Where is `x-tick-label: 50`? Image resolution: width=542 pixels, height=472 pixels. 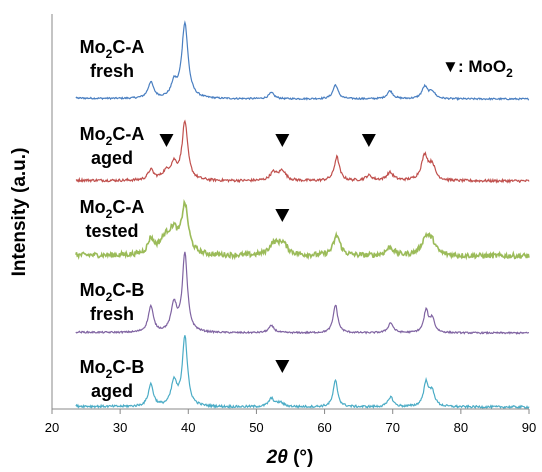
x-tick-label: 50 is located at coordinates (256, 427).